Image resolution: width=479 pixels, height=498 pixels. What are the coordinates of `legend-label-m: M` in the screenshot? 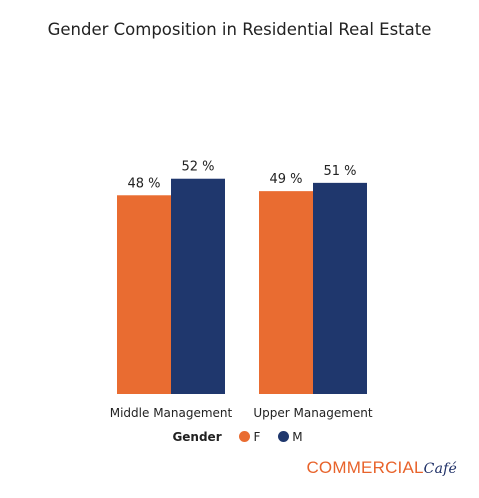 It's located at (297, 437).